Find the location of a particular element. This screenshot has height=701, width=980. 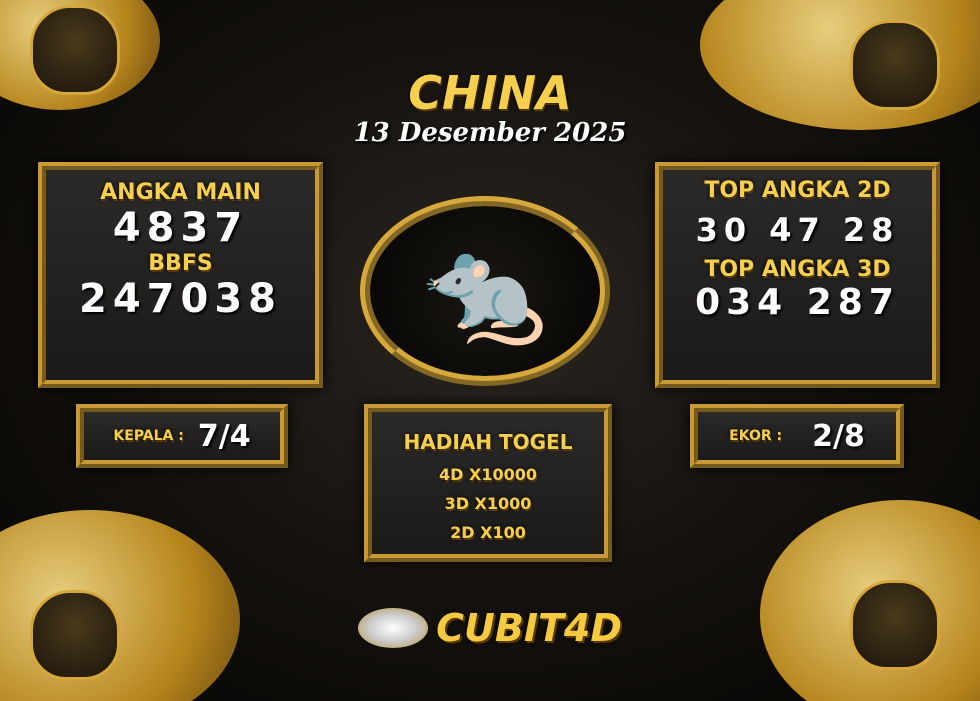

hadiah-line: 4D X10000 is located at coordinates (488, 474).